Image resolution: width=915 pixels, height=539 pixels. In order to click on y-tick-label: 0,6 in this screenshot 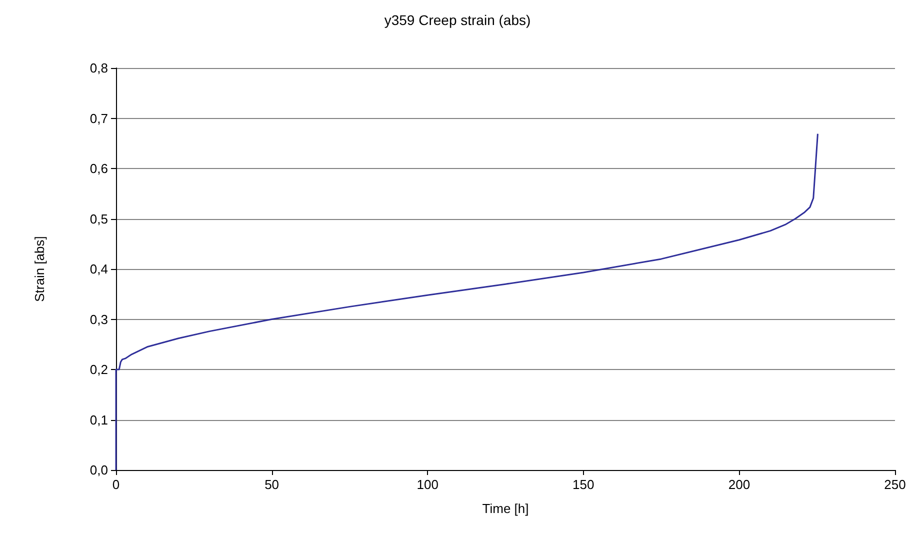, I will do `click(99, 168)`.